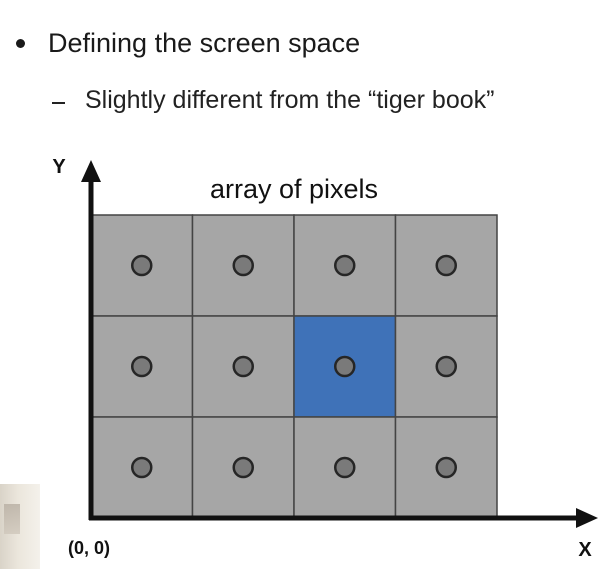 Image resolution: width=610 pixels, height=569 pixels. I want to click on dash-icon, so click(58, 102).